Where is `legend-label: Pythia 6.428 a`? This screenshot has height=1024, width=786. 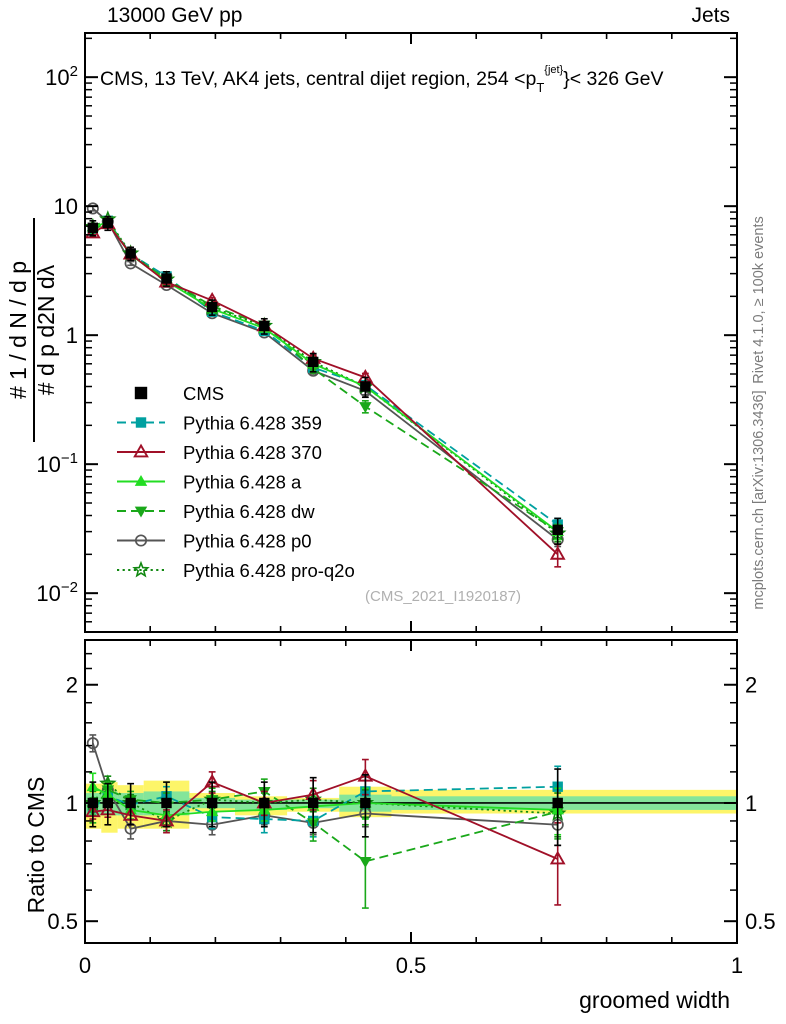 legend-label: Pythia 6.428 a is located at coordinates (242, 482).